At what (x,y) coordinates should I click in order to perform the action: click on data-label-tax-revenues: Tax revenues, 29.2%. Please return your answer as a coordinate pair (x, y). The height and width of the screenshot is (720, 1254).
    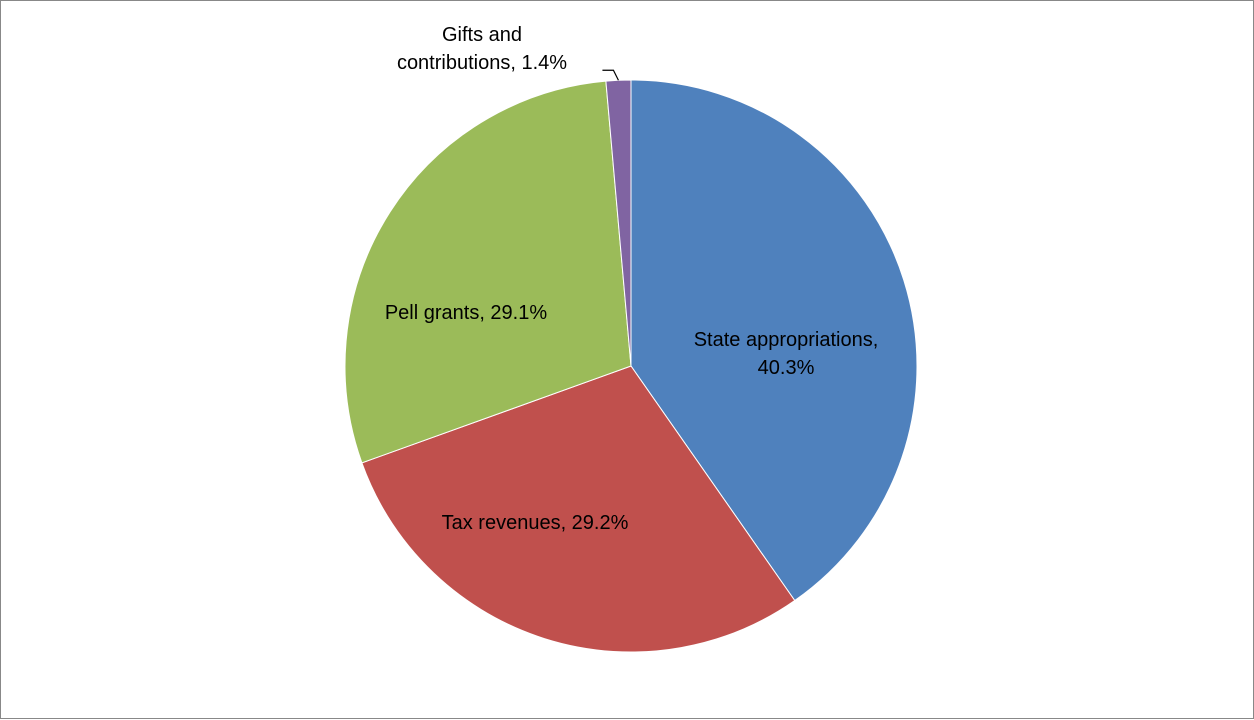
    Looking at the image, I should click on (535, 523).